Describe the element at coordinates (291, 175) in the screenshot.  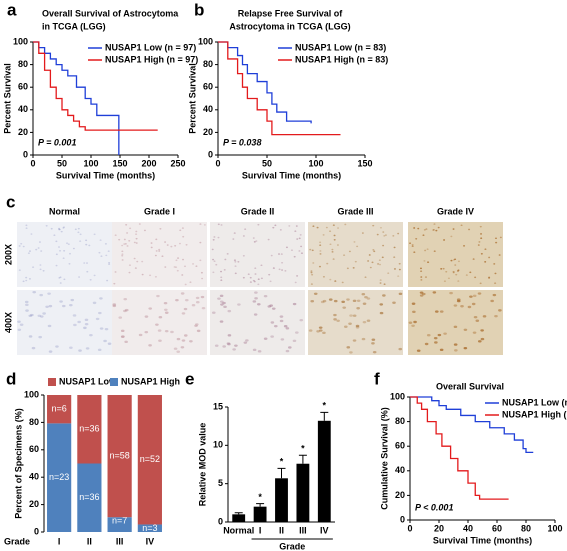
I see `x-axis-label: Survival Time (months)` at that location.